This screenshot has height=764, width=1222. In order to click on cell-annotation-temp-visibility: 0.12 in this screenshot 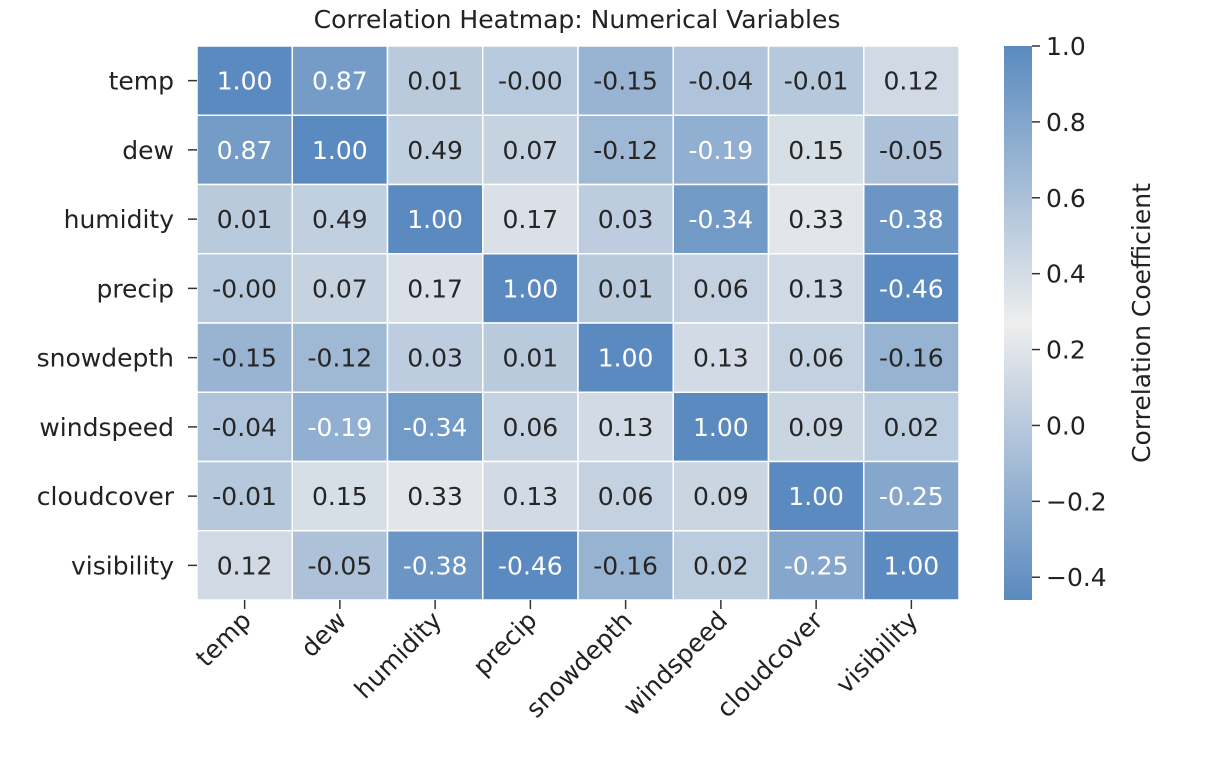, I will do `click(912, 81)`.